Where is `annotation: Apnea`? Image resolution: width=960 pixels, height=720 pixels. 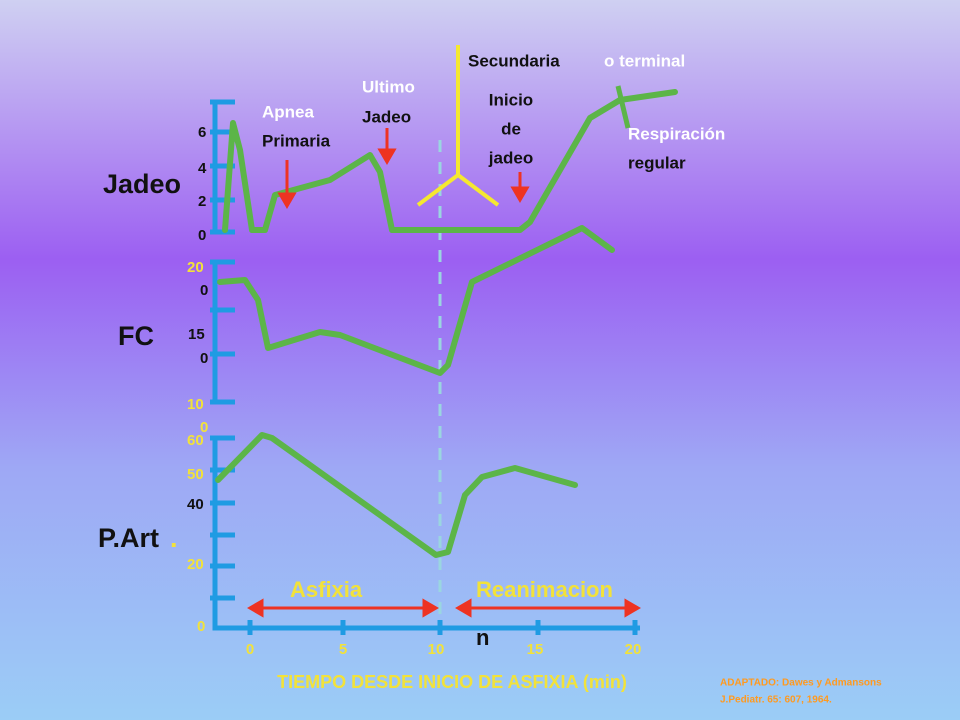 annotation: Apnea is located at coordinates (288, 111).